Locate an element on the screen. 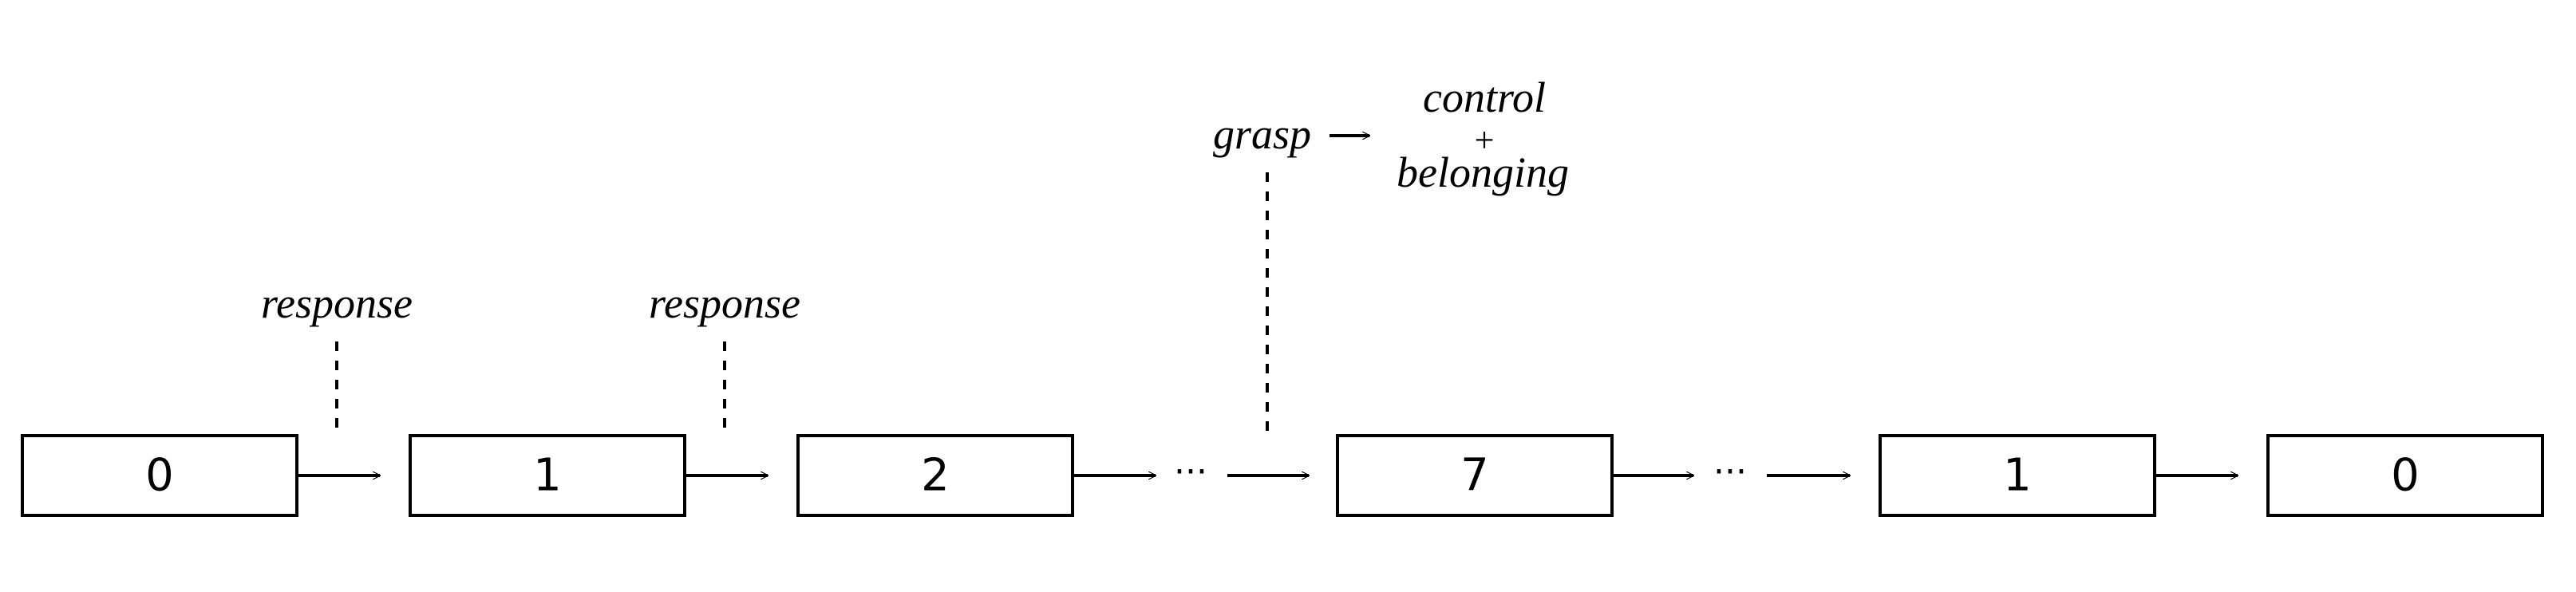  state-box-label: 2 is located at coordinates (935, 476).